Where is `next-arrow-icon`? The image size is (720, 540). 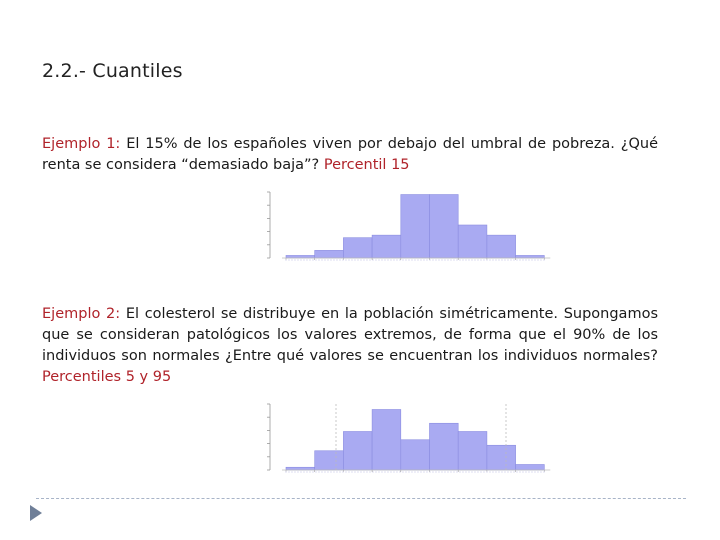
next-arrow-icon is located at coordinates (36, 513).